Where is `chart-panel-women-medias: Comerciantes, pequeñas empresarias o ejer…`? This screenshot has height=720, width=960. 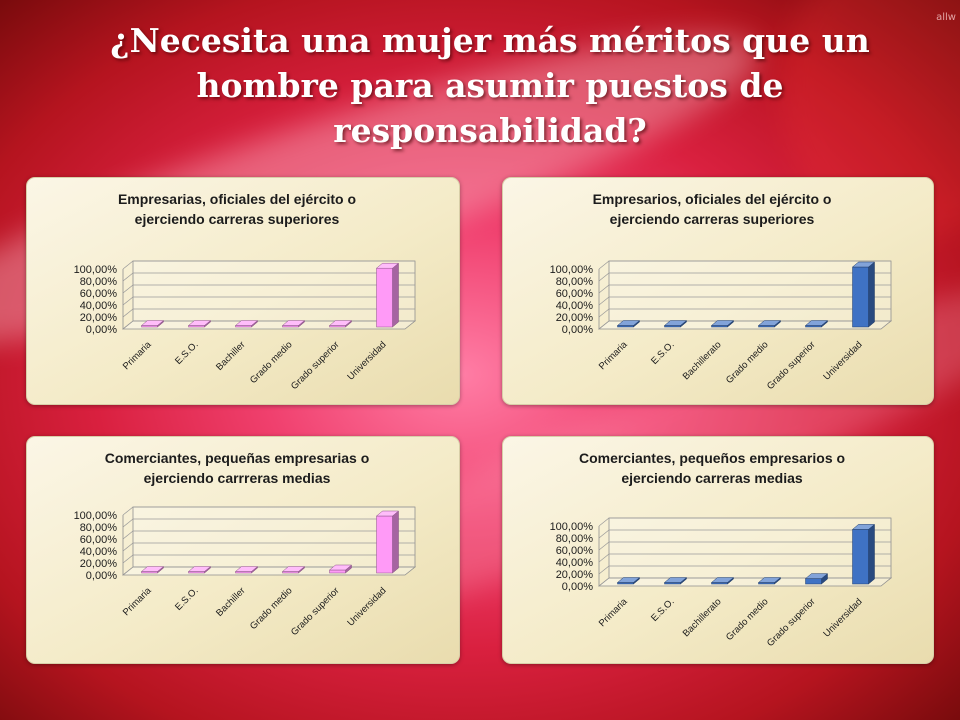 chart-panel-women-medias: Comerciantes, pequeñas empresarias o ejer… is located at coordinates (243, 550).